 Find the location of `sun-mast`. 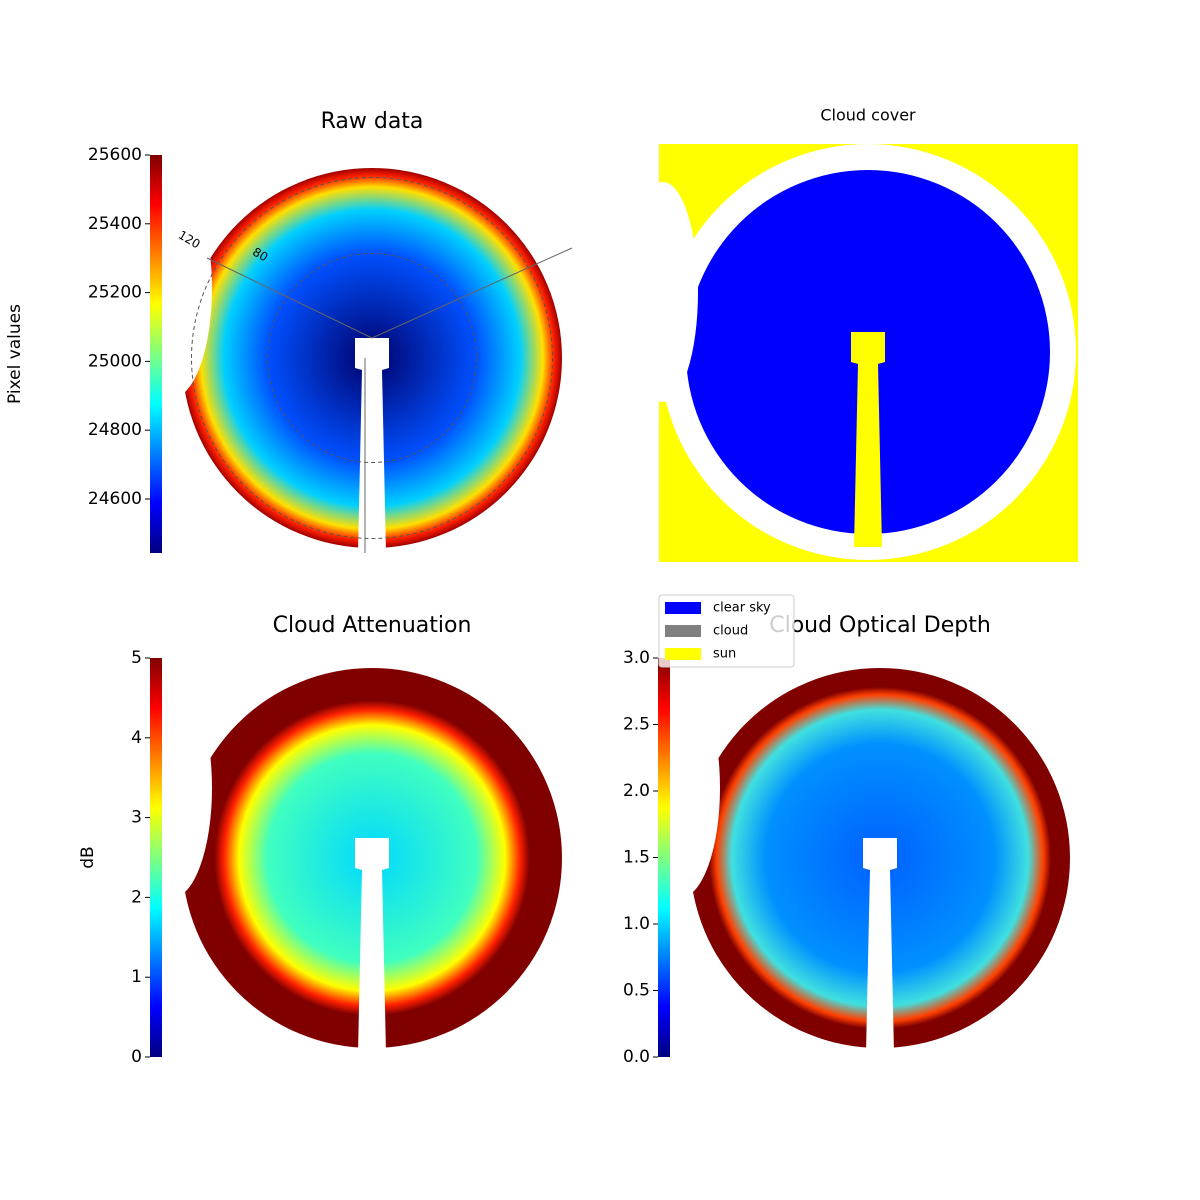

sun-mast is located at coordinates (868, 439).